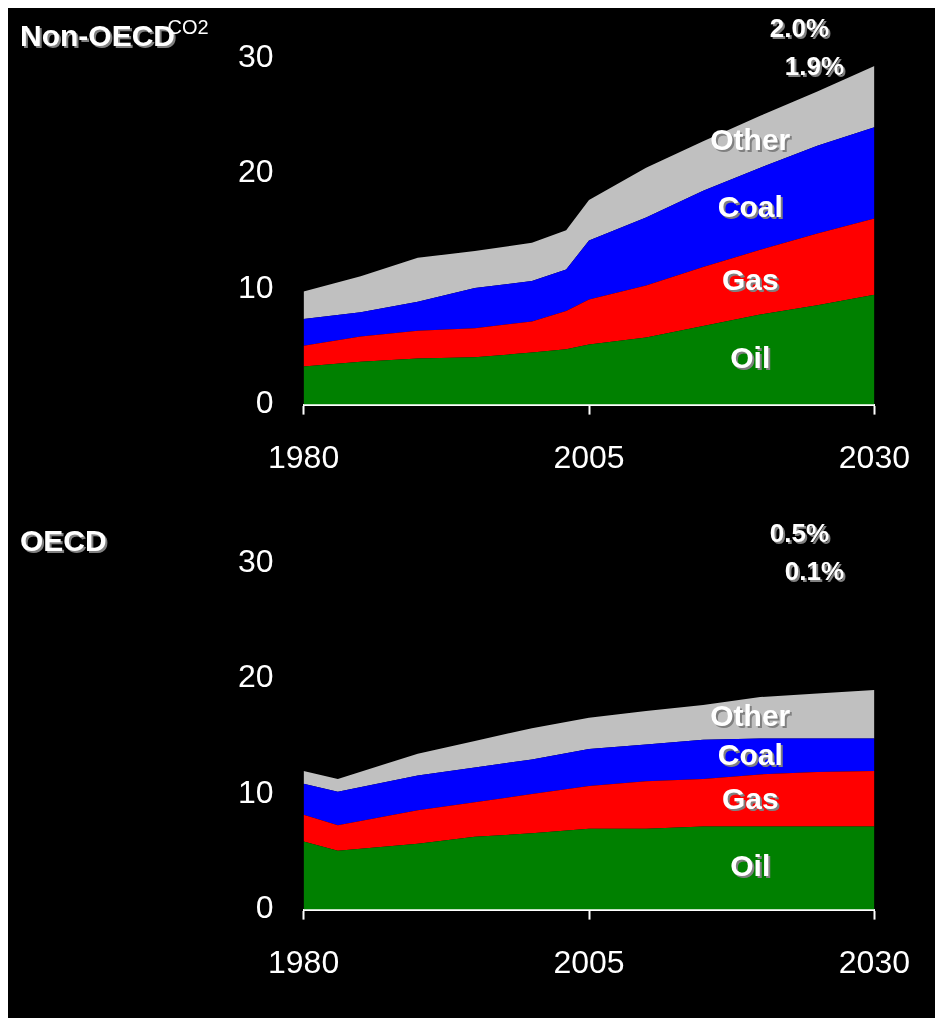  Describe the element at coordinates (799, 533) in the screenshot. I see `text: 0.5%` at that location.